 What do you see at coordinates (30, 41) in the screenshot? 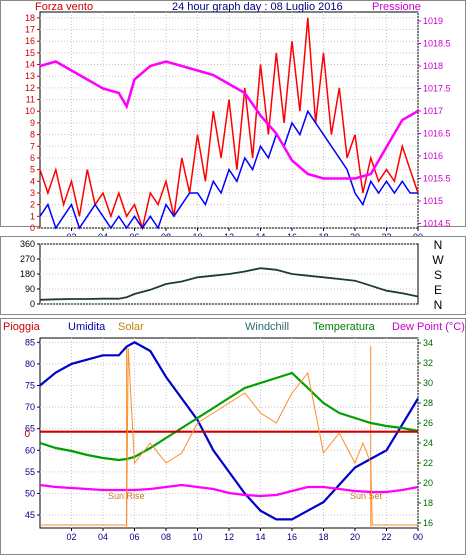
I see `y-left-tick-label: 16` at bounding box center [30, 41].